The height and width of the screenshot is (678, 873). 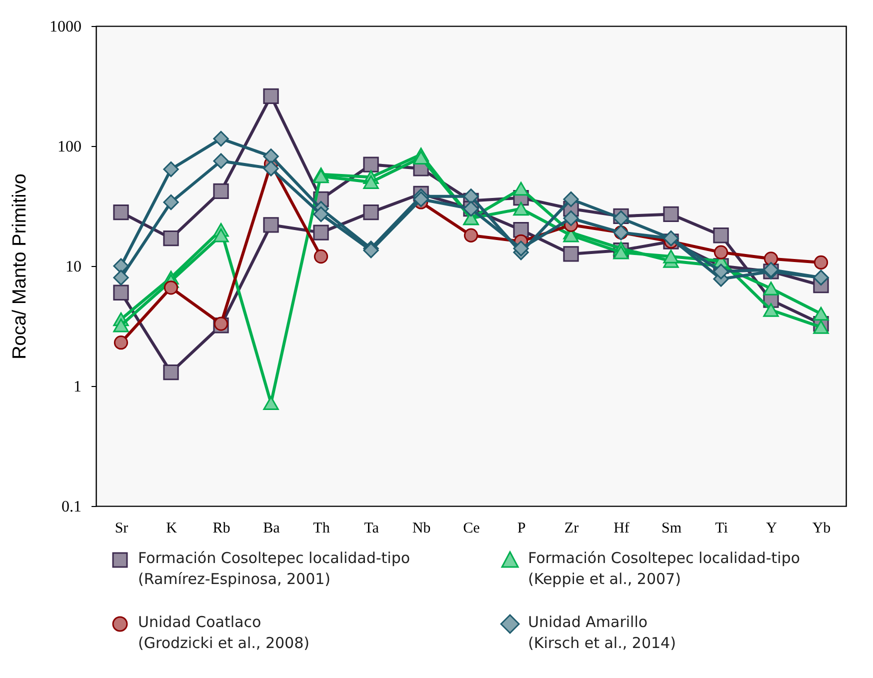 I want to click on legend-label: Unidad Amarillo (Kirsch et al., 2014), so click(x=602, y=633).